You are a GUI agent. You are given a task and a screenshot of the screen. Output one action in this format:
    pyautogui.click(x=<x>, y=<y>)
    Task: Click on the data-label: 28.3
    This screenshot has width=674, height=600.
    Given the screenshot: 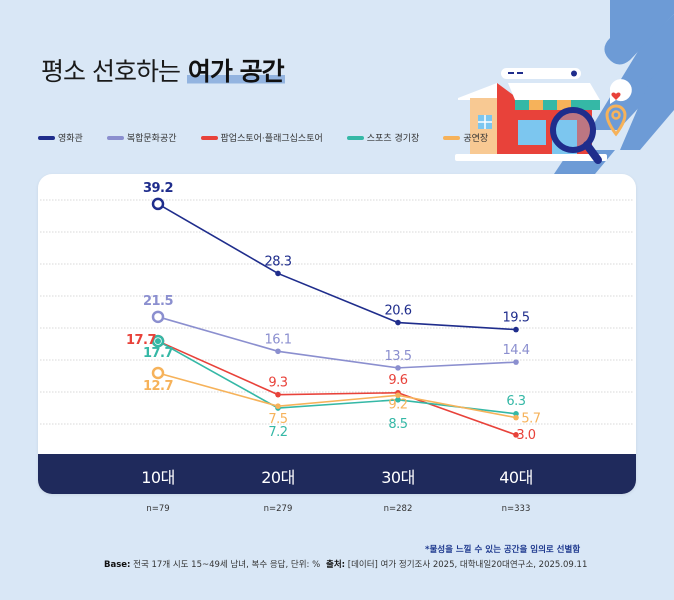 What is the action you would take?
    pyautogui.click(x=278, y=261)
    